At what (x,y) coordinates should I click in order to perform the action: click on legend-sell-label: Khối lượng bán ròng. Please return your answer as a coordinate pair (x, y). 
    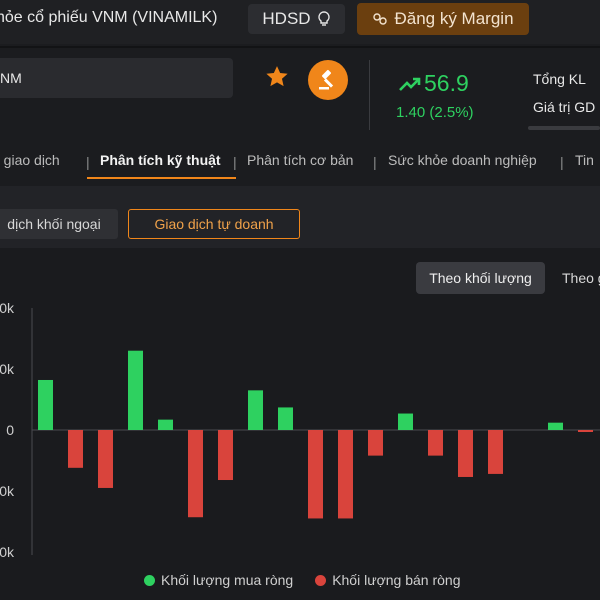
    Looking at the image, I should click on (396, 580).